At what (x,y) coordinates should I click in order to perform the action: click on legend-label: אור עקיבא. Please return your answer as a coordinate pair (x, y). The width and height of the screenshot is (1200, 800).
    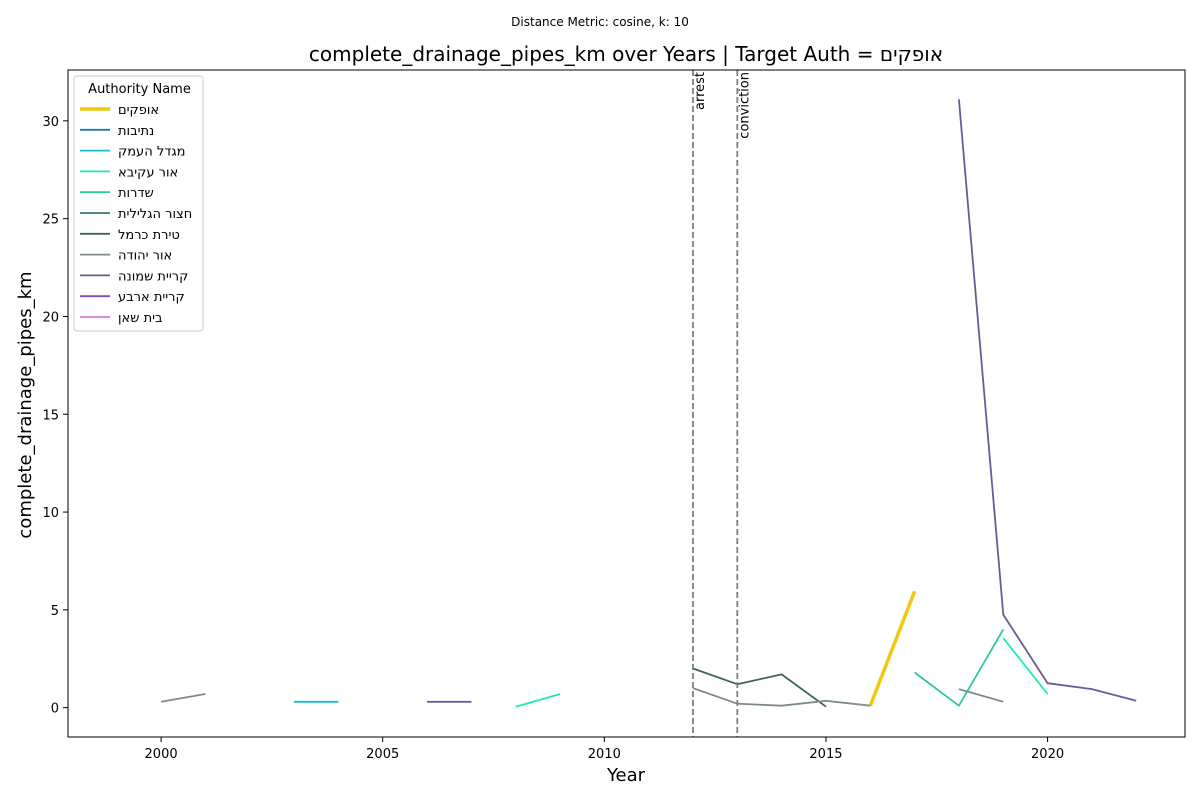
    Looking at the image, I should click on (148, 172).